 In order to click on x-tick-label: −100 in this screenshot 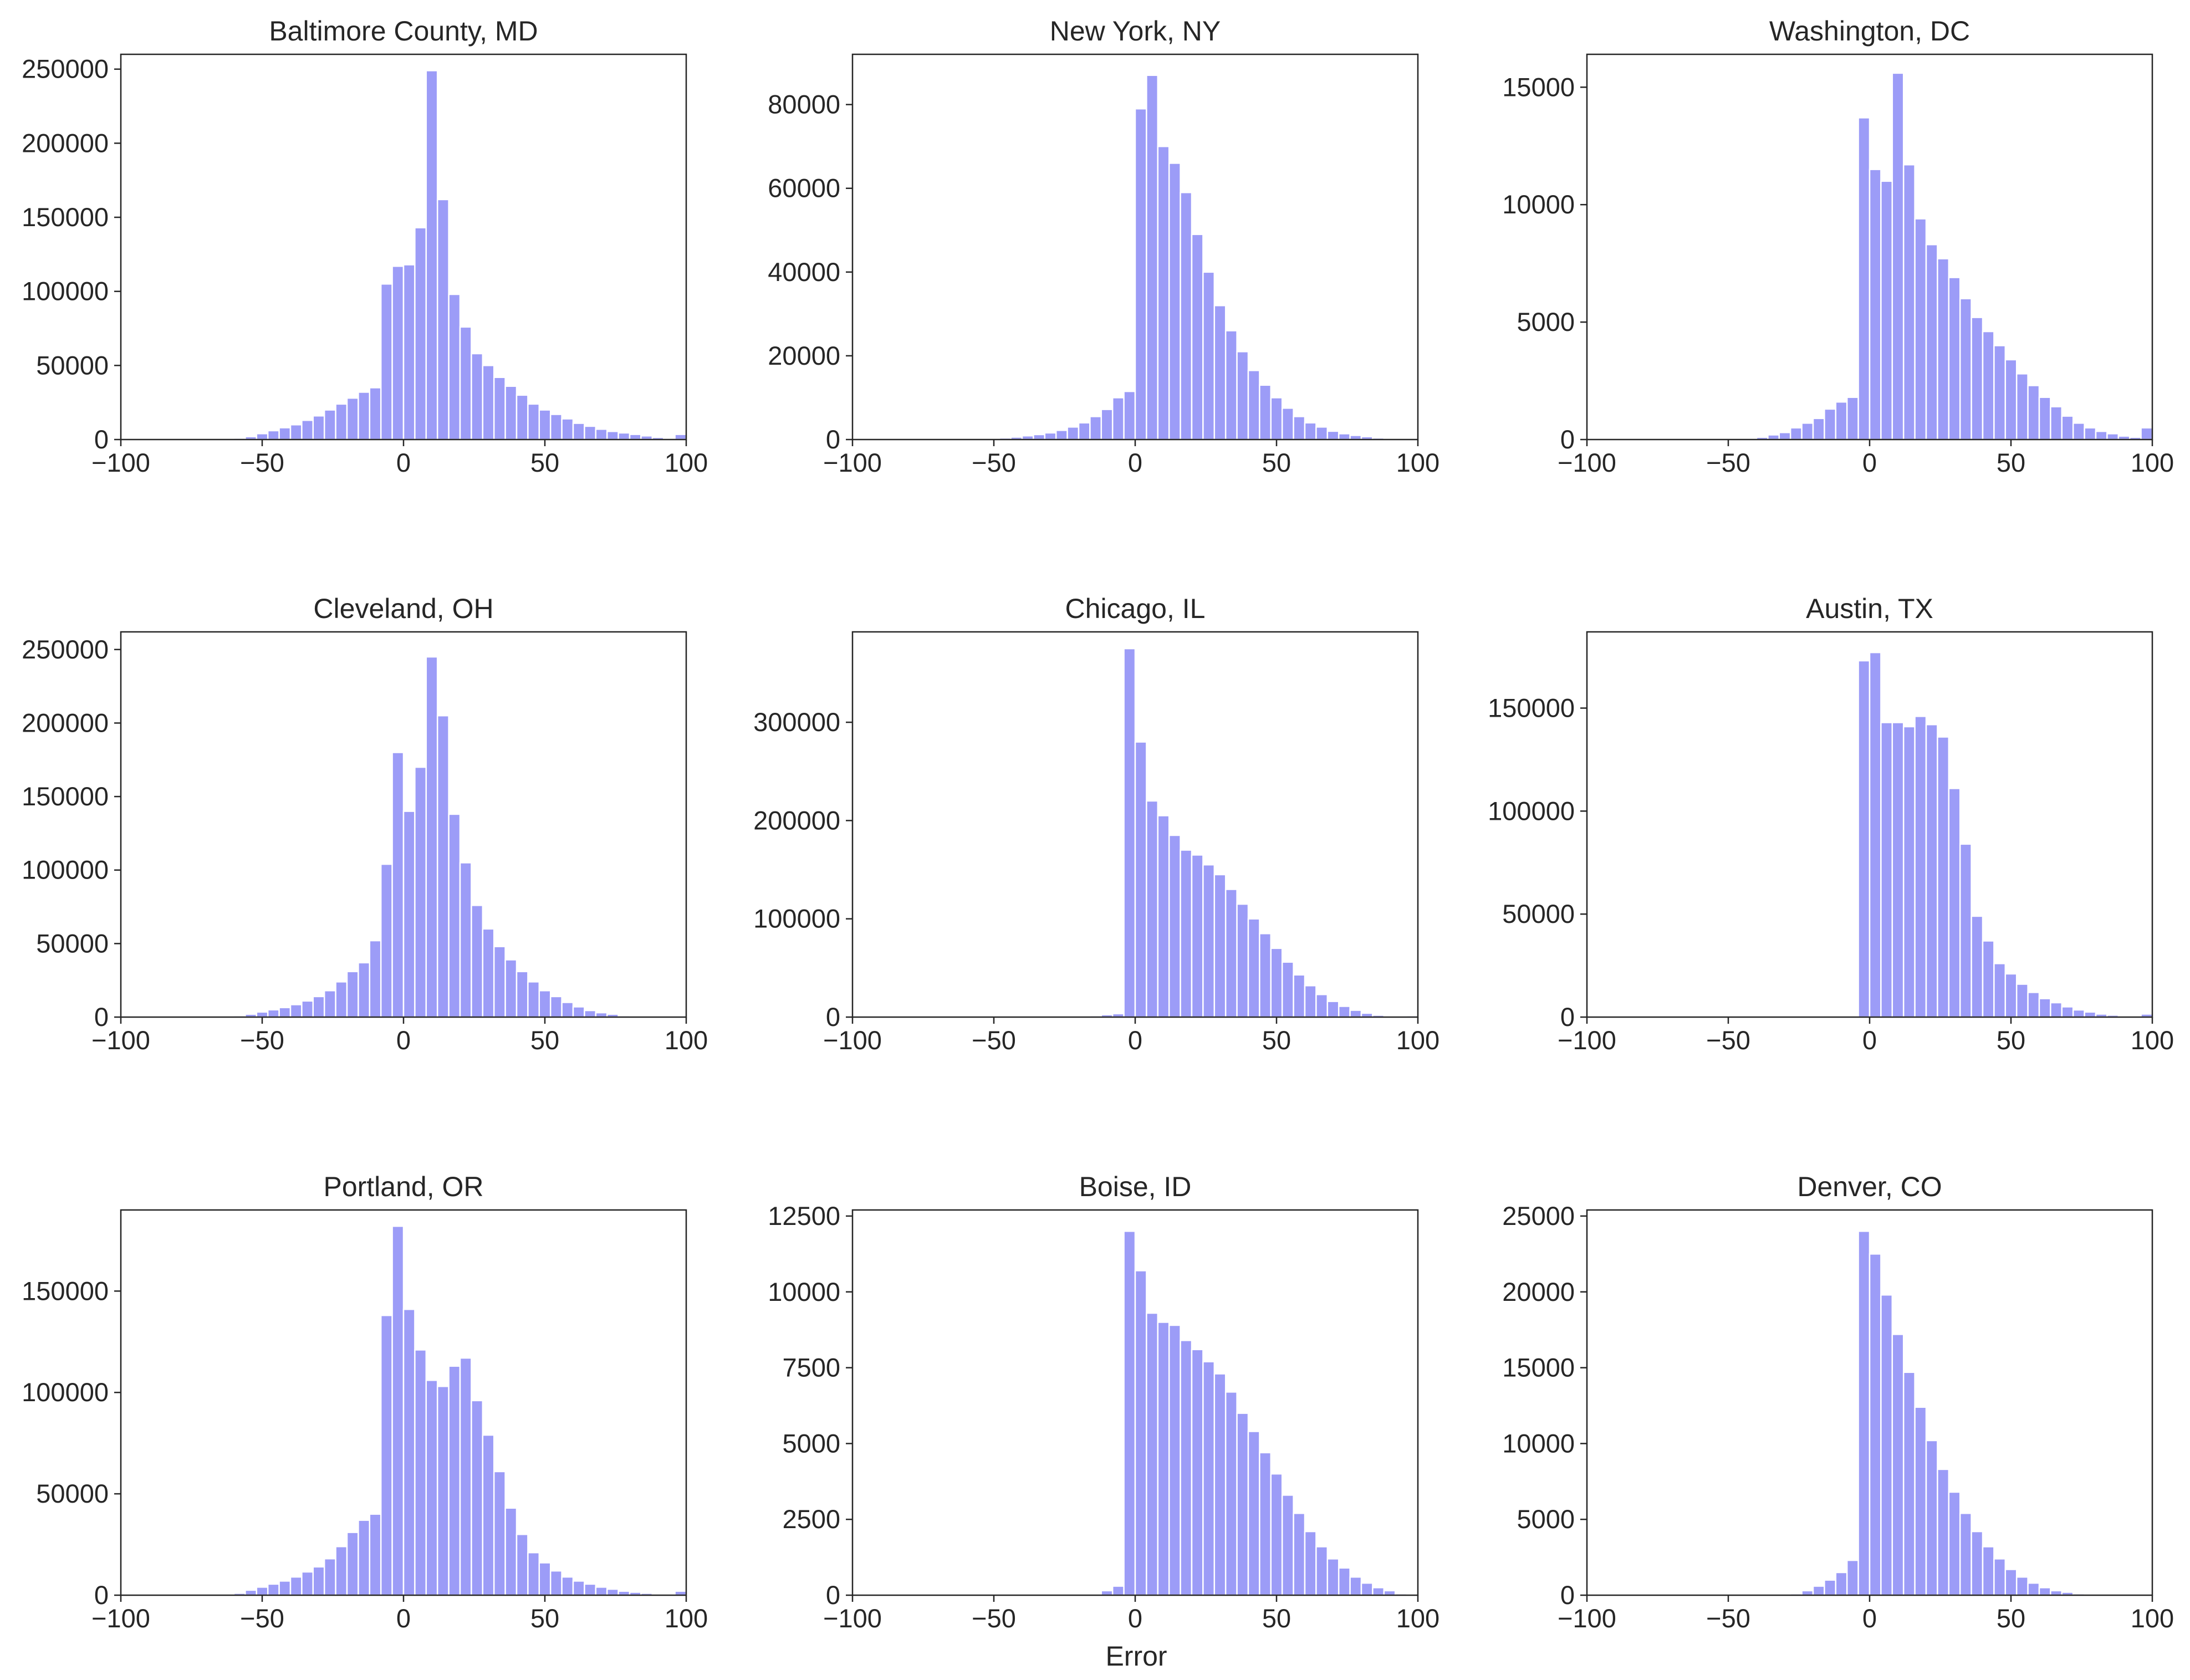, I will do `click(852, 1618)`.